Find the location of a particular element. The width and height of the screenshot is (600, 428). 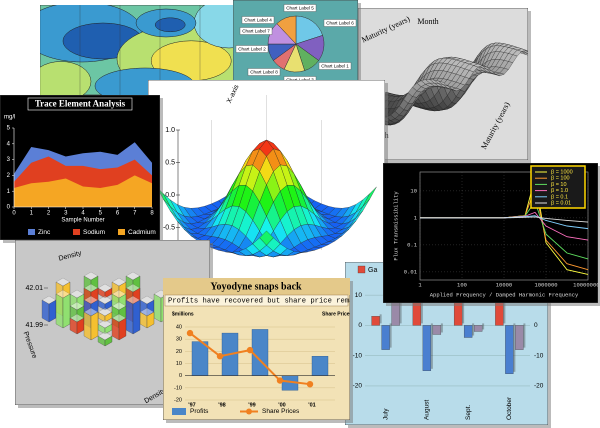

pie-label: Chart Label 1 is located at coordinates (335, 66).